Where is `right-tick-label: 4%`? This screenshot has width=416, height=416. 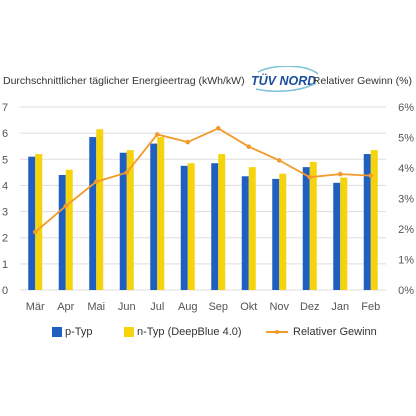 right-tick-label: 4% is located at coordinates (406, 169).